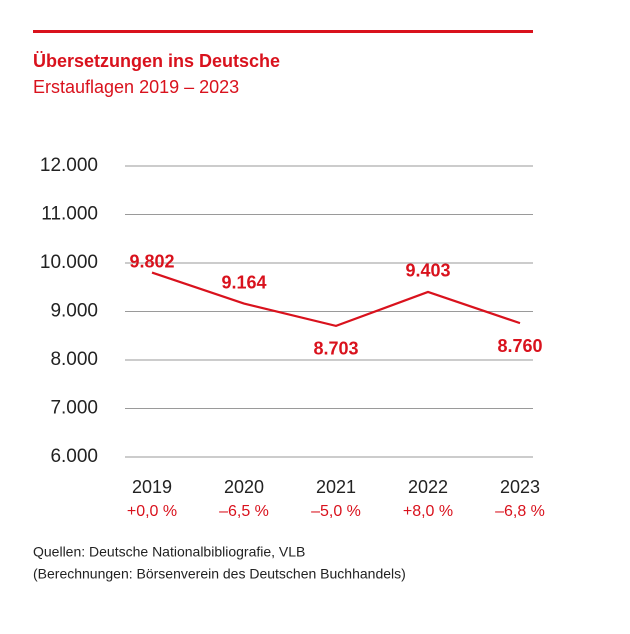  What do you see at coordinates (336, 511) in the screenshot?
I see `change-label: –5,0 %` at bounding box center [336, 511].